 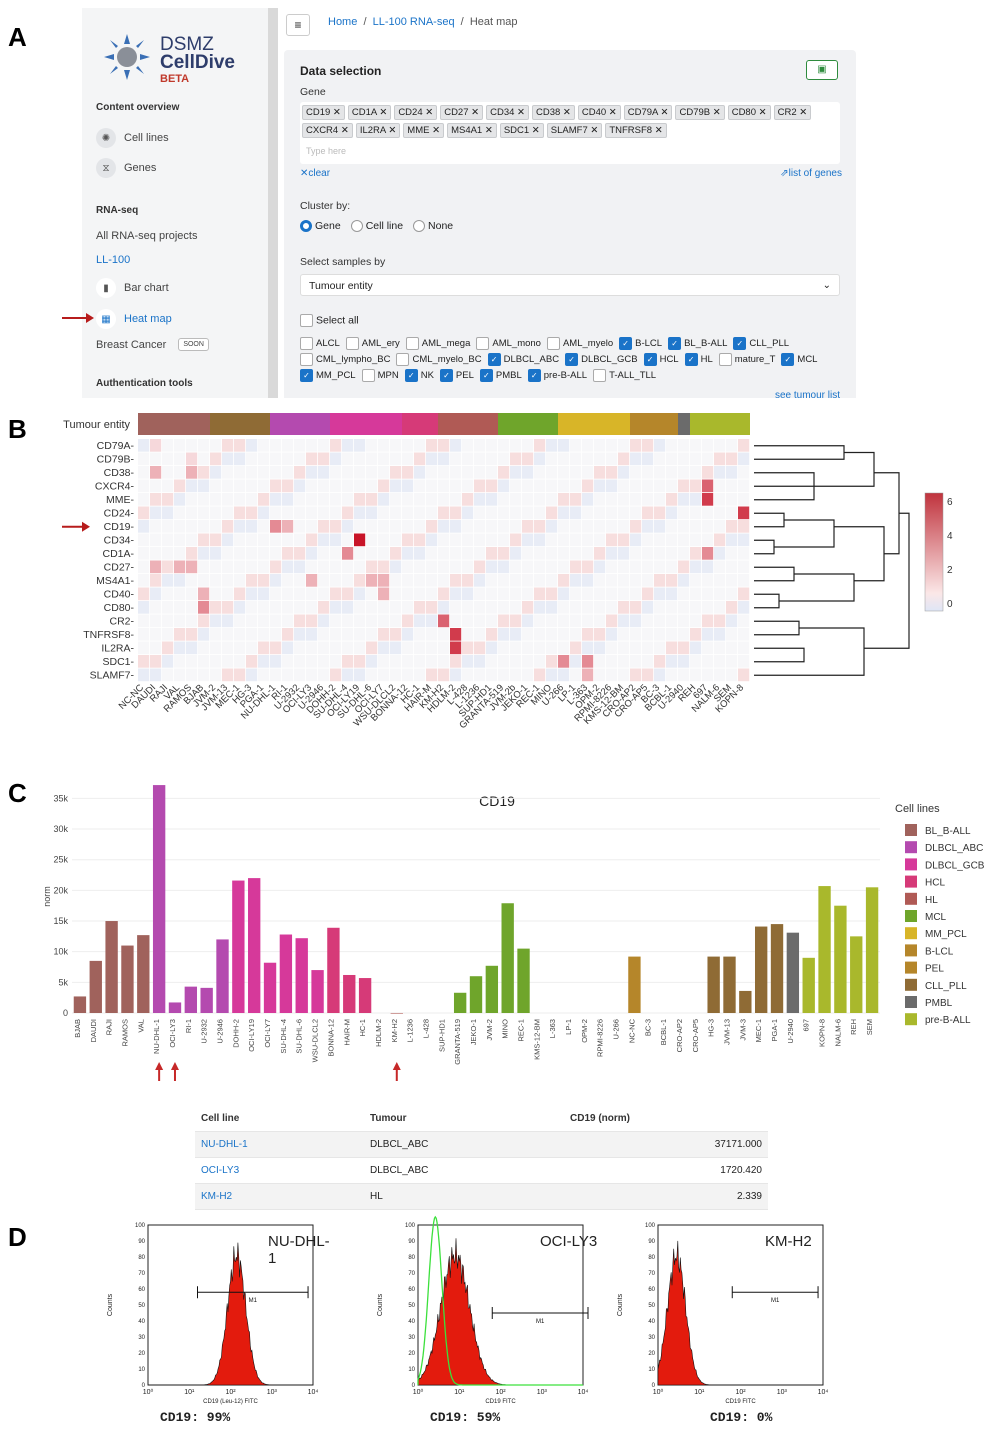 I want to click on breadcrumb-current: Heat map, so click(x=493, y=22).